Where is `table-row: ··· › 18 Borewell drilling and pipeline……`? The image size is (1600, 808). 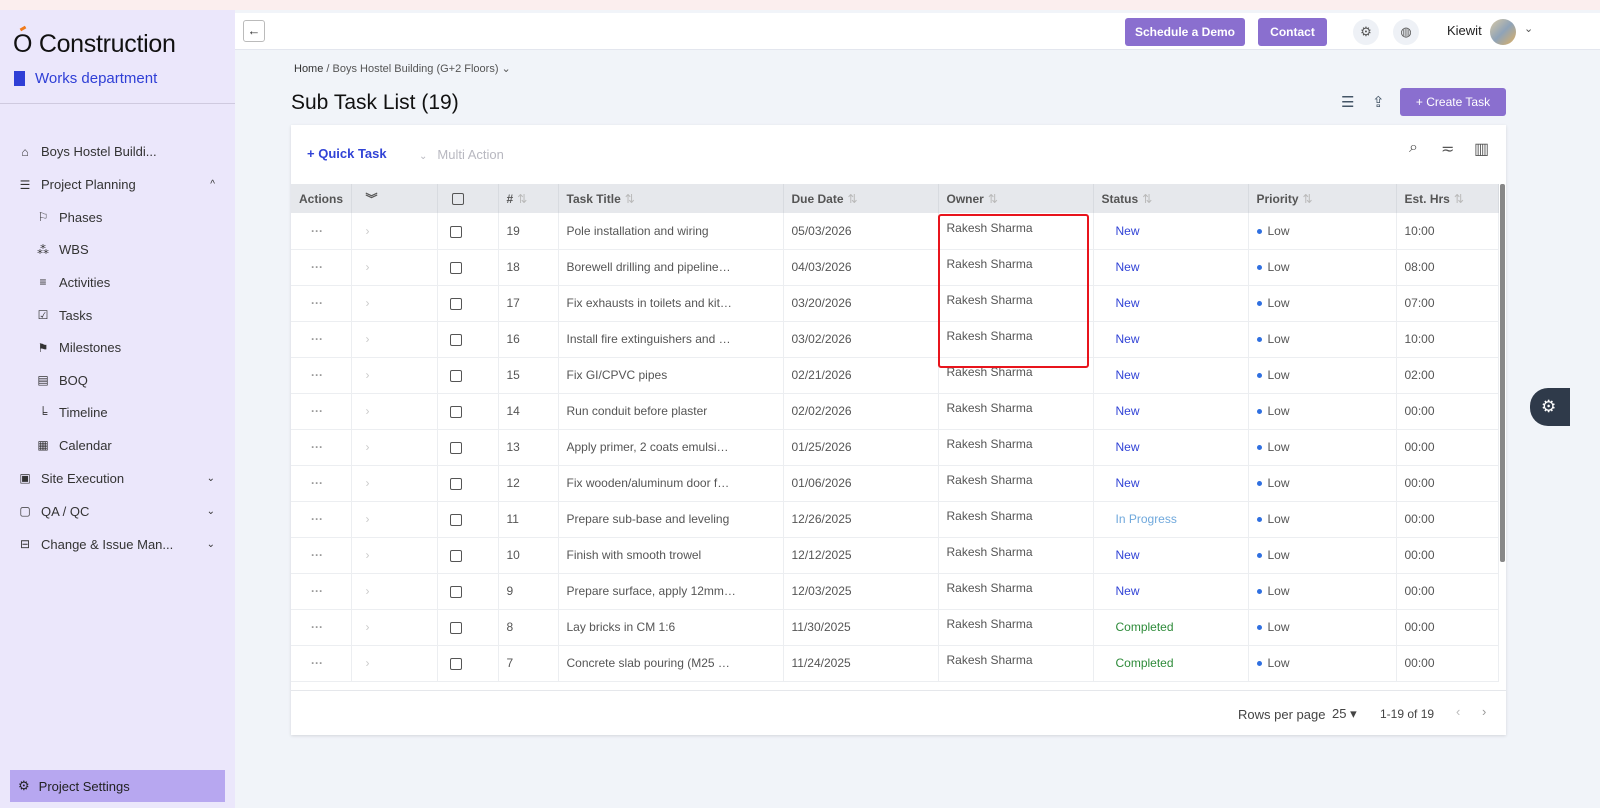 table-row: ··· › 18 Borewell drilling and pipeline…… is located at coordinates (895, 267).